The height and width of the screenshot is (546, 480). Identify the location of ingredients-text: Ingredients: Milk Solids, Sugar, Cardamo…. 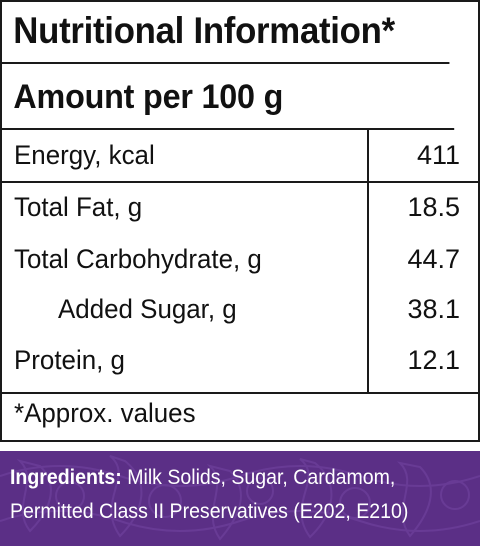
(225, 495).